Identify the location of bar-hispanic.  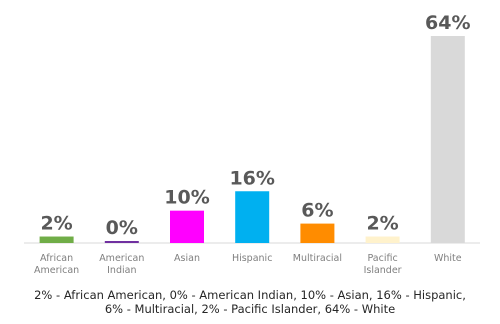
(252, 217).